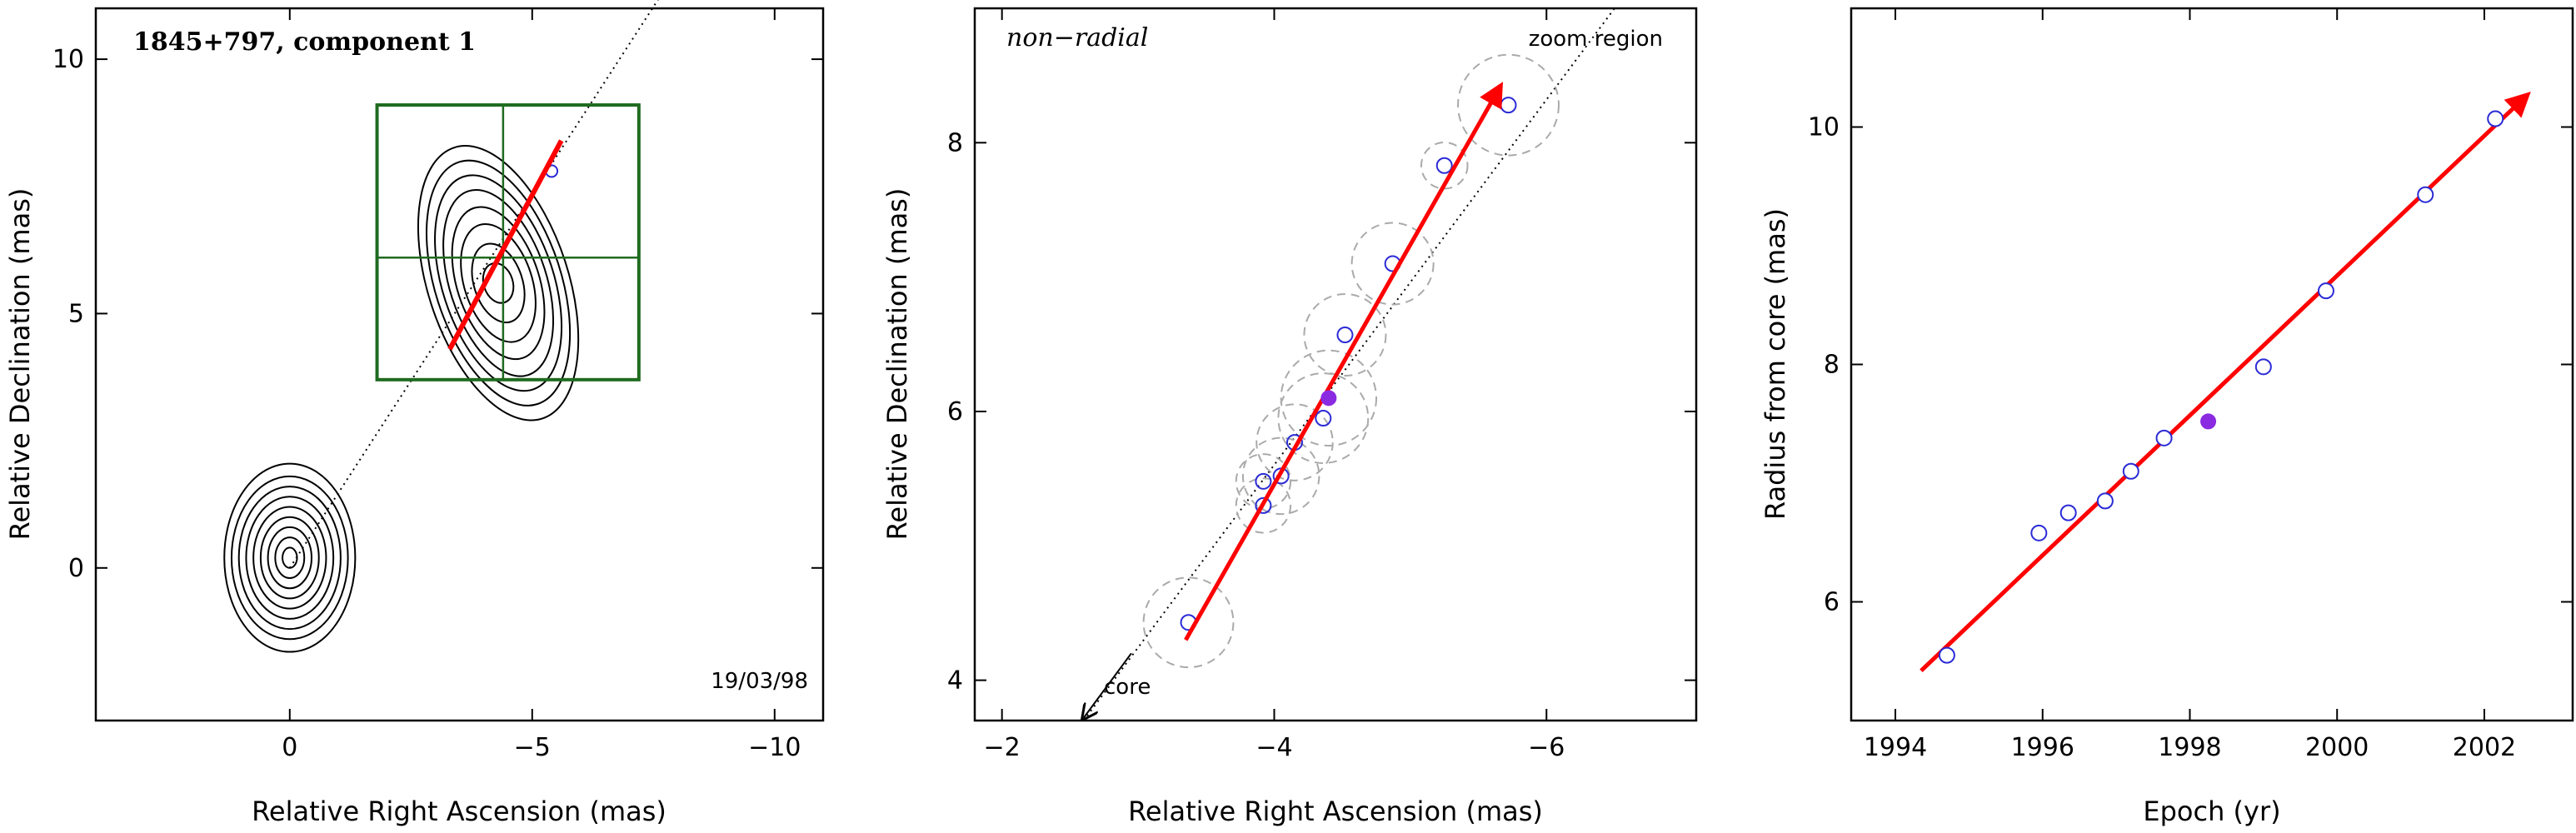  What do you see at coordinates (76, 568) in the screenshot?
I see `panel1-ytick-label: 0` at bounding box center [76, 568].